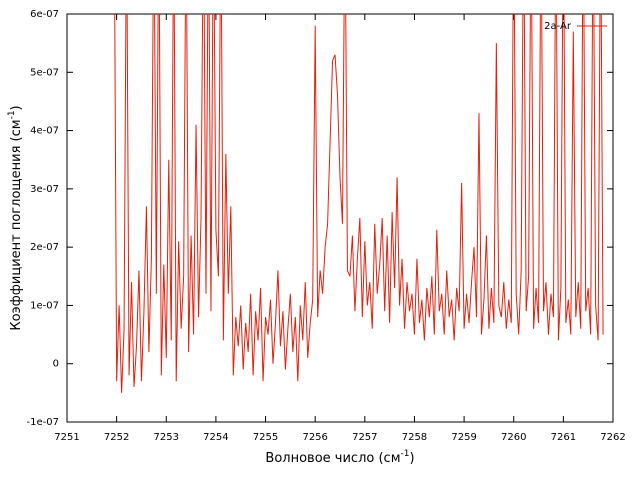  I want to click on y-tick-label: 0, so click(56, 364).